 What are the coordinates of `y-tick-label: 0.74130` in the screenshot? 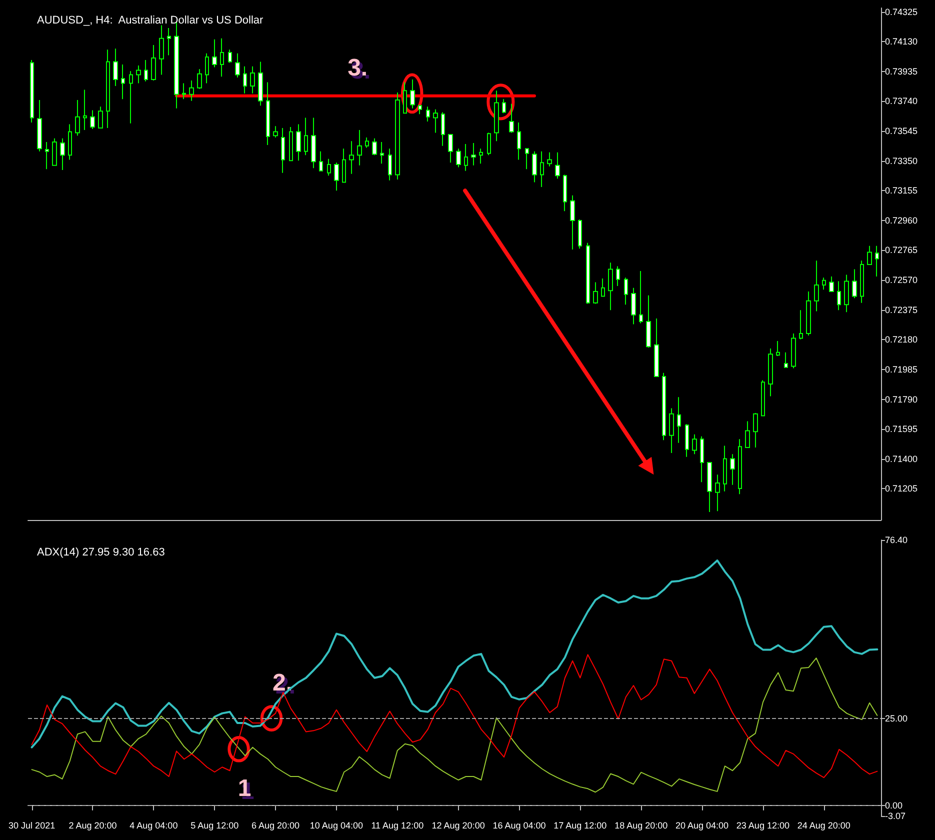 It's located at (901, 41).